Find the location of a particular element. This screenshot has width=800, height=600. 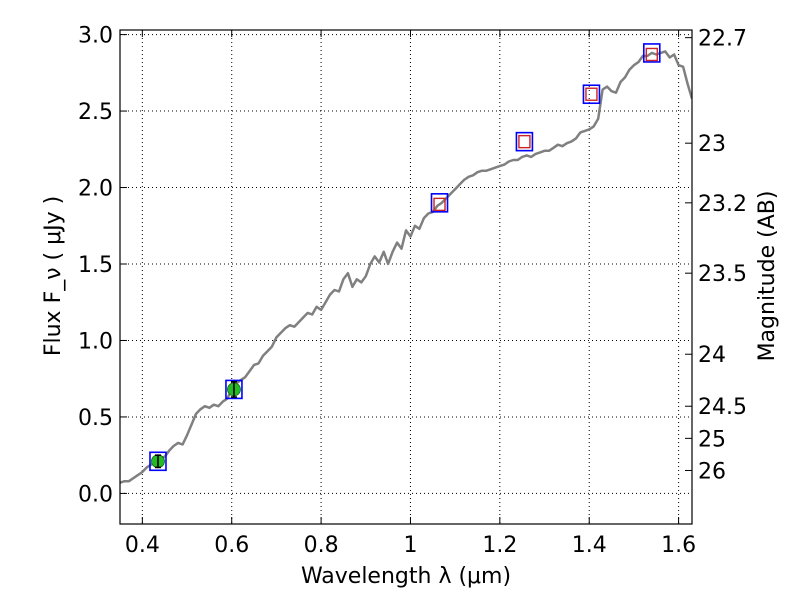

y-tick-label-0: 0.0 is located at coordinates (95, 494).